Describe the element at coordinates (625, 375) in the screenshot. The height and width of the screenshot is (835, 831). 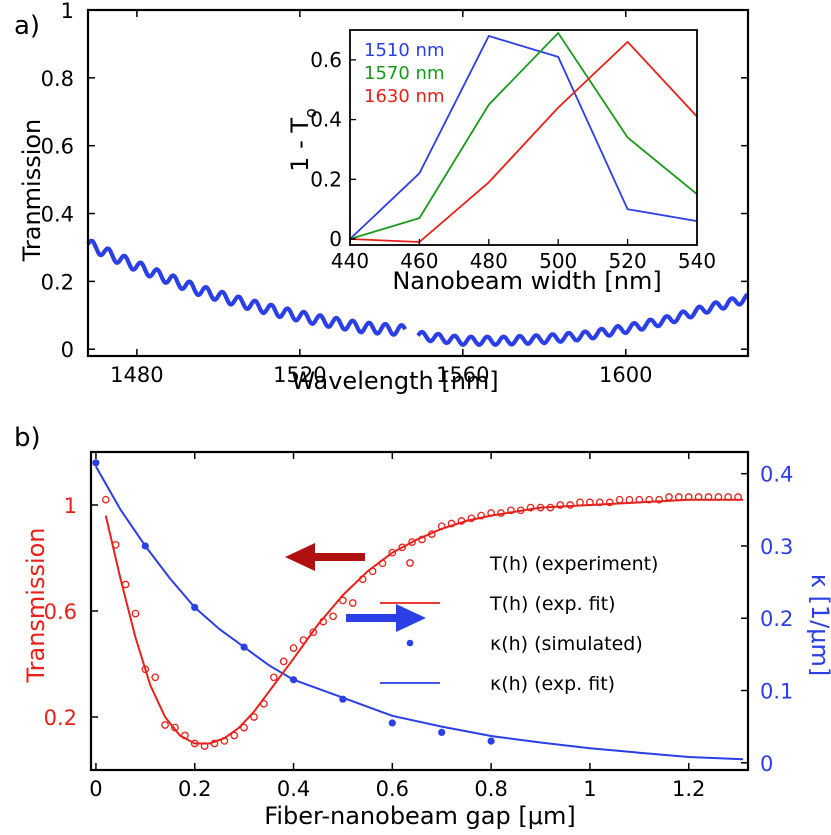
I see `panel-a-x-tick-label: 1600` at that location.